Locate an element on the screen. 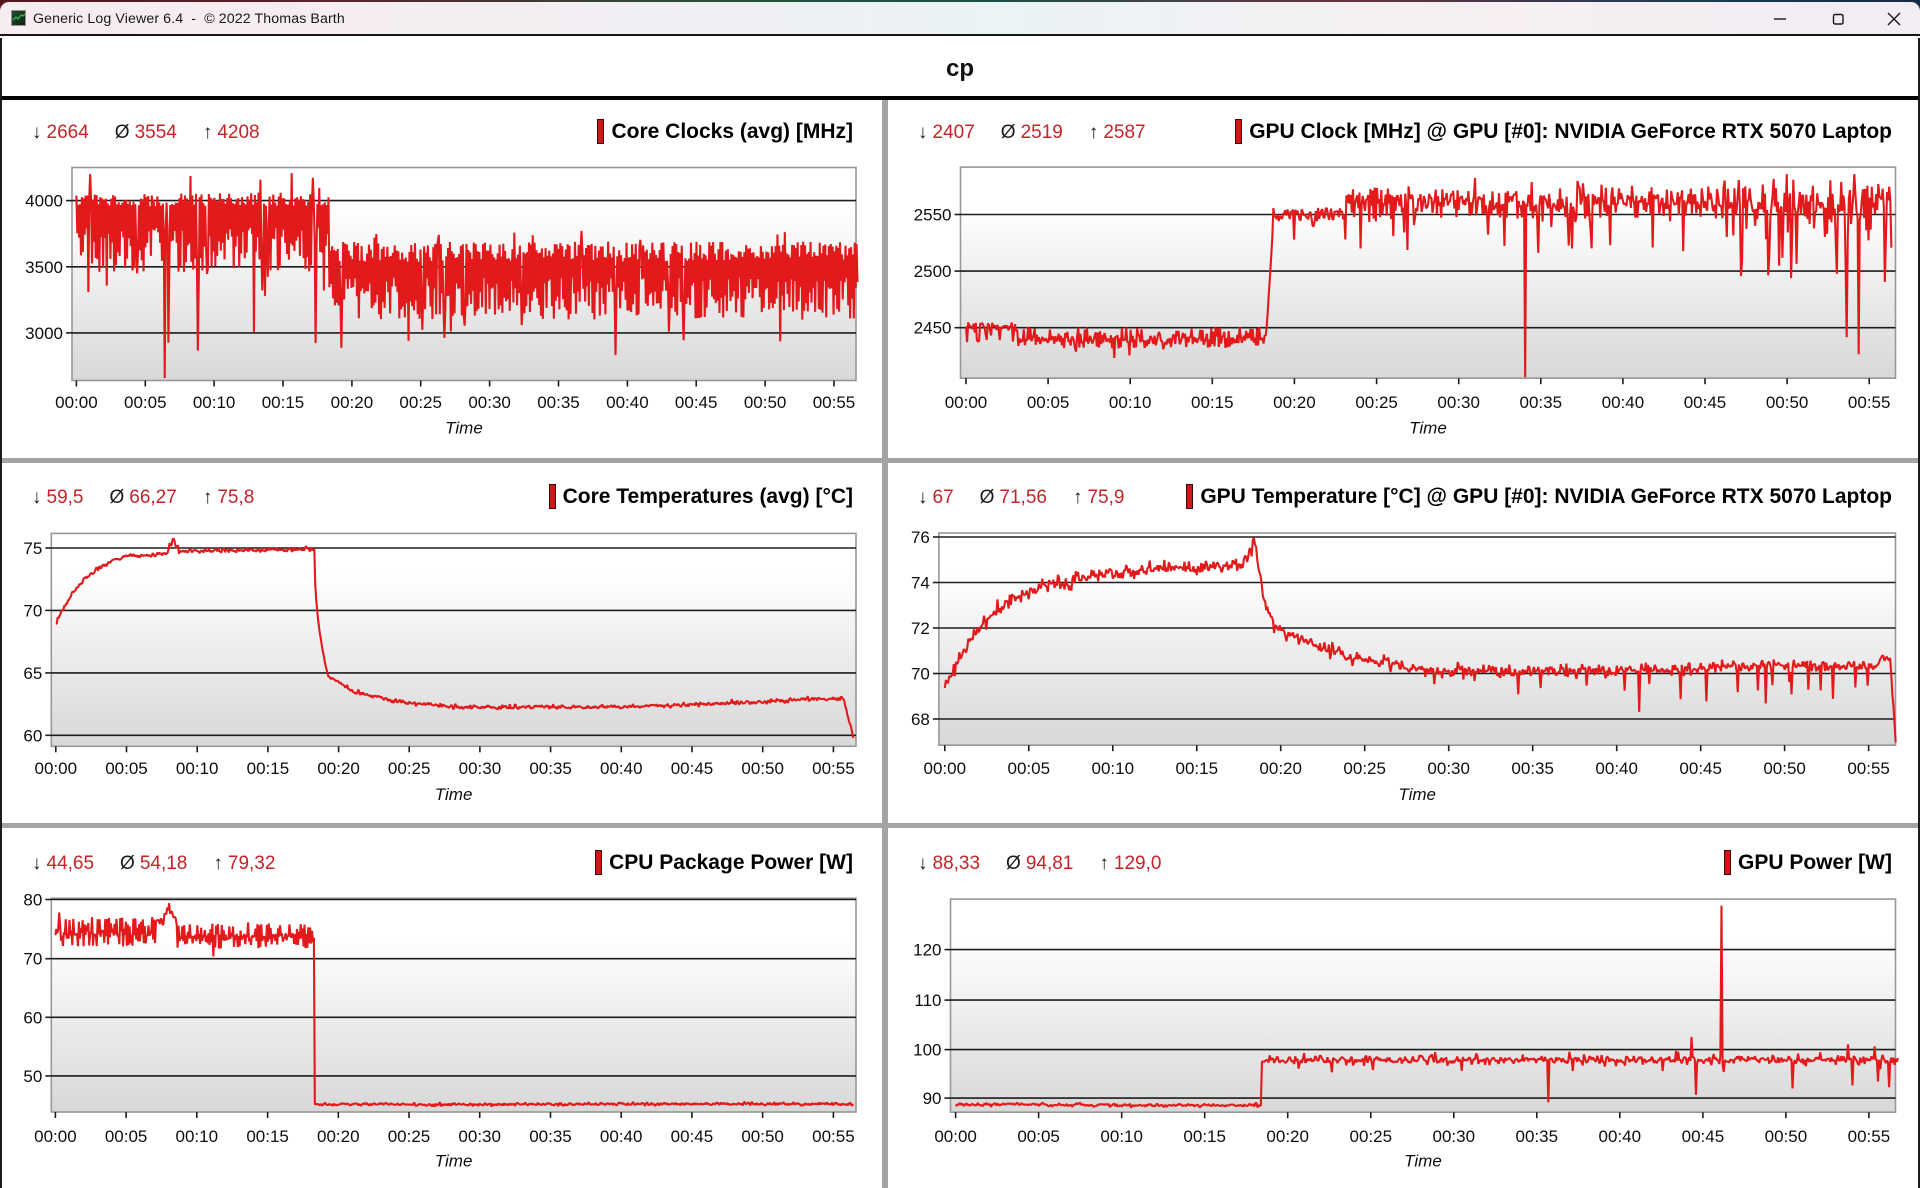 Image resolution: width=1920 pixels, height=1188 pixels. svg-text: 74 is located at coordinates (920, 583).